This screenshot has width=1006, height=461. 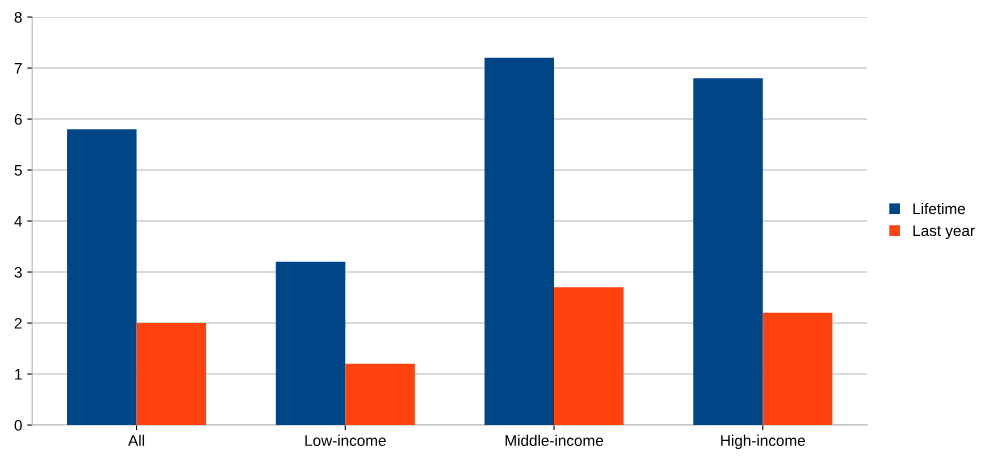 I want to click on x-tick-label: High-income, so click(x=763, y=442).